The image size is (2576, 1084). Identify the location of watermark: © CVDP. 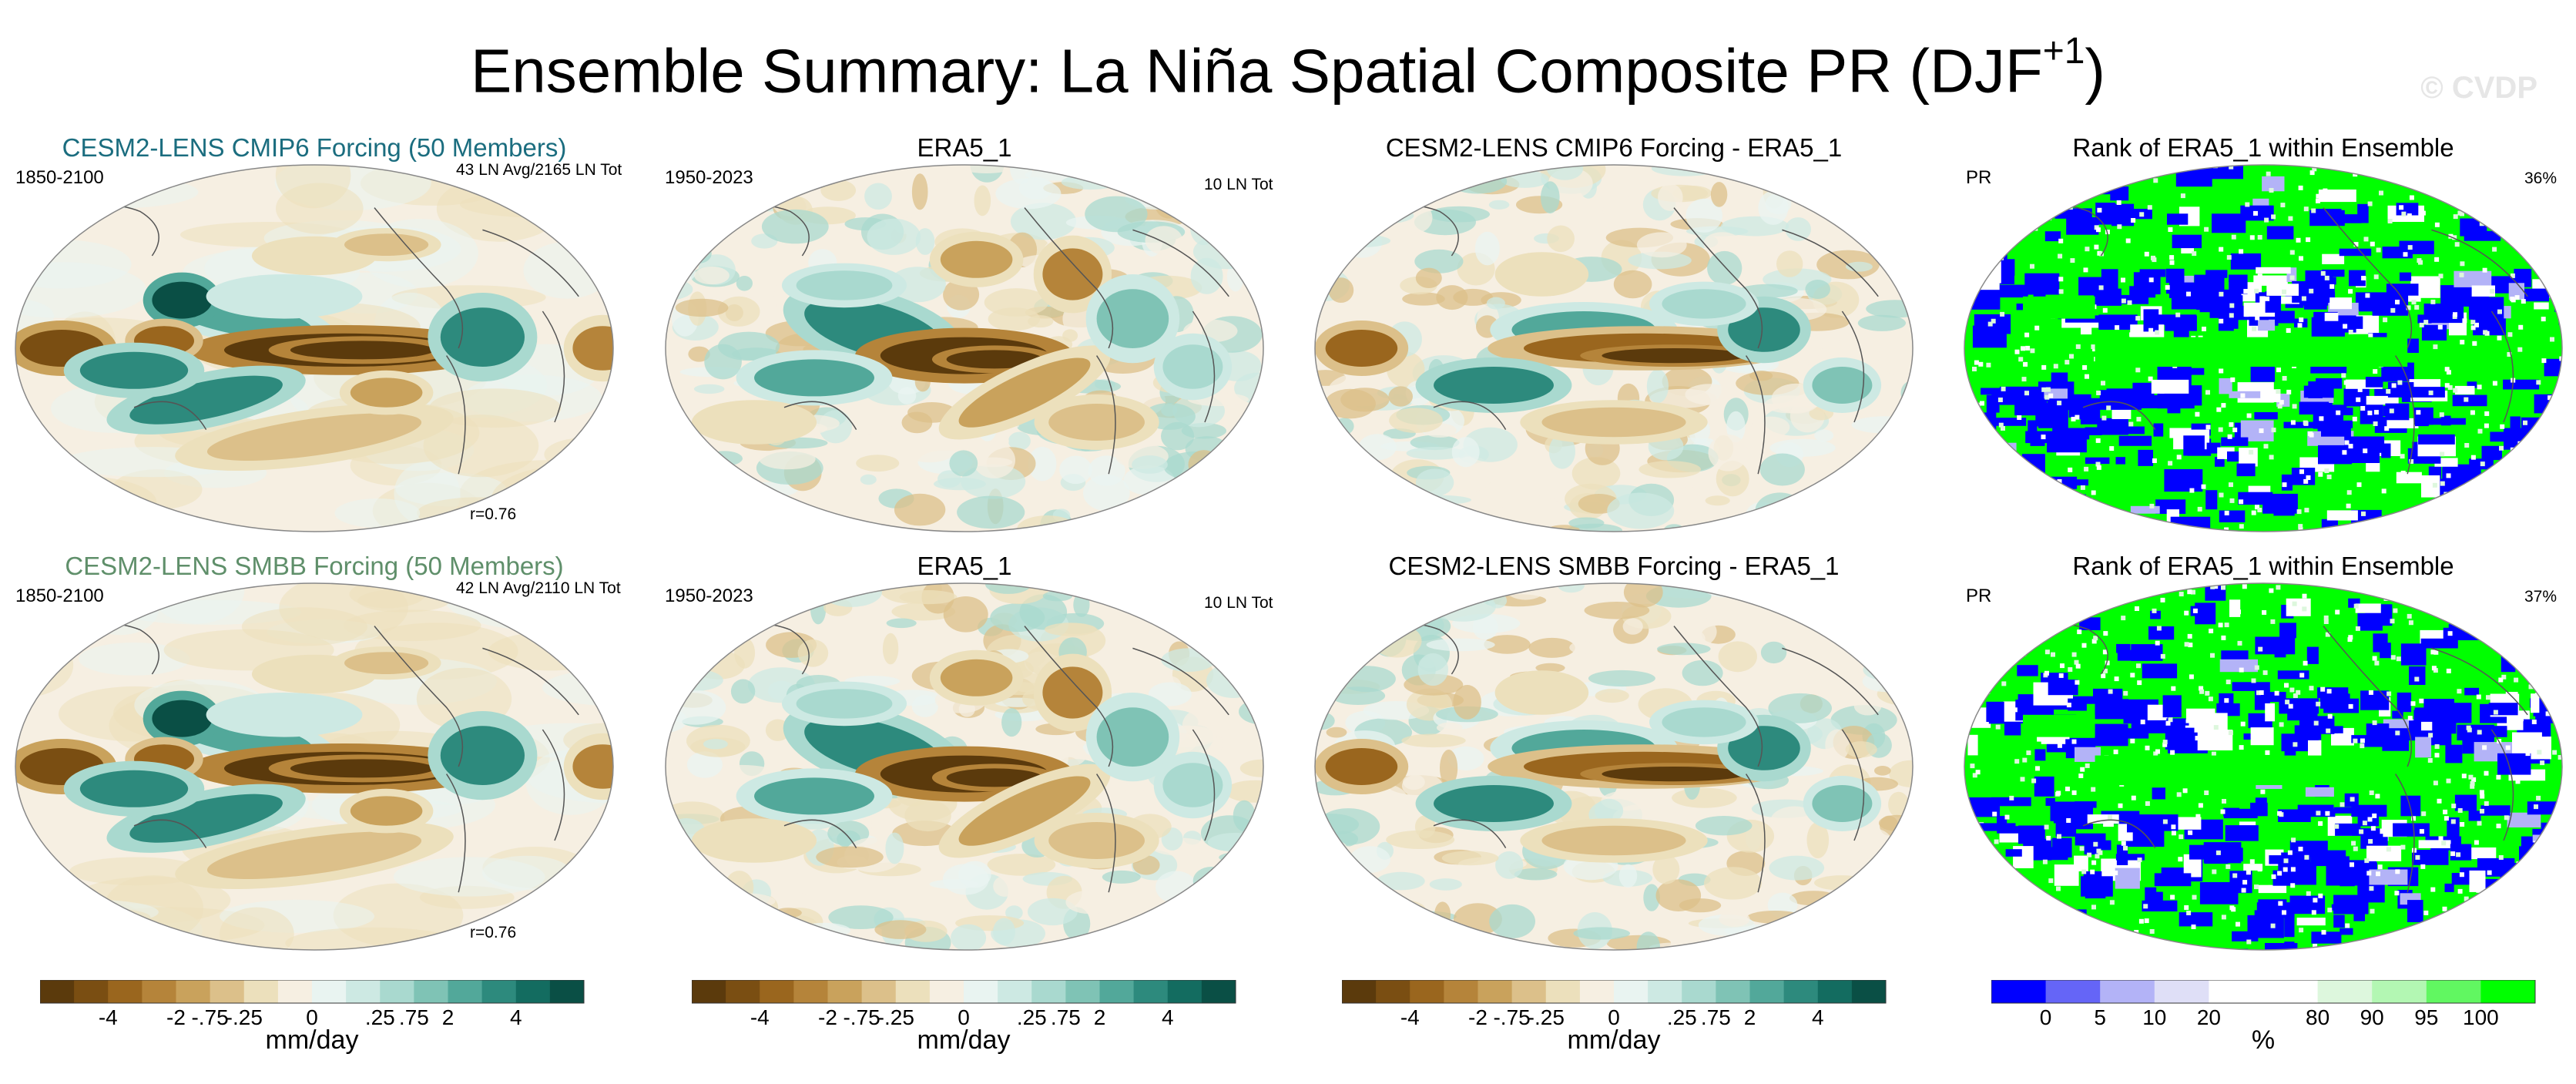
(2478, 88).